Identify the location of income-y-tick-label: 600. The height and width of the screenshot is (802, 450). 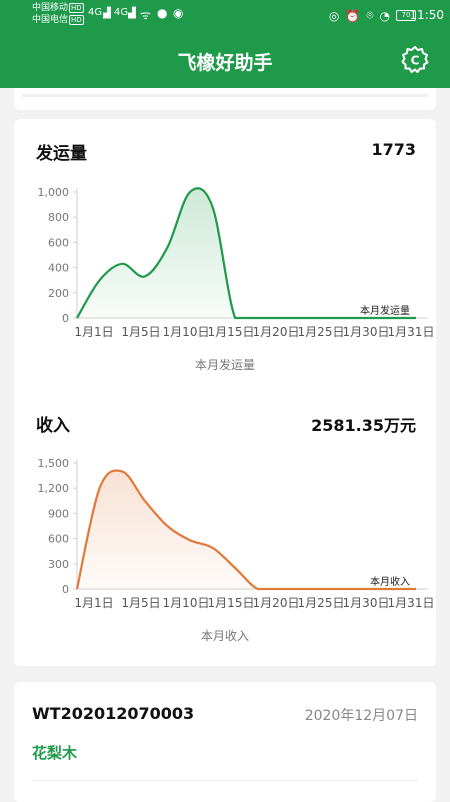
(58, 539).